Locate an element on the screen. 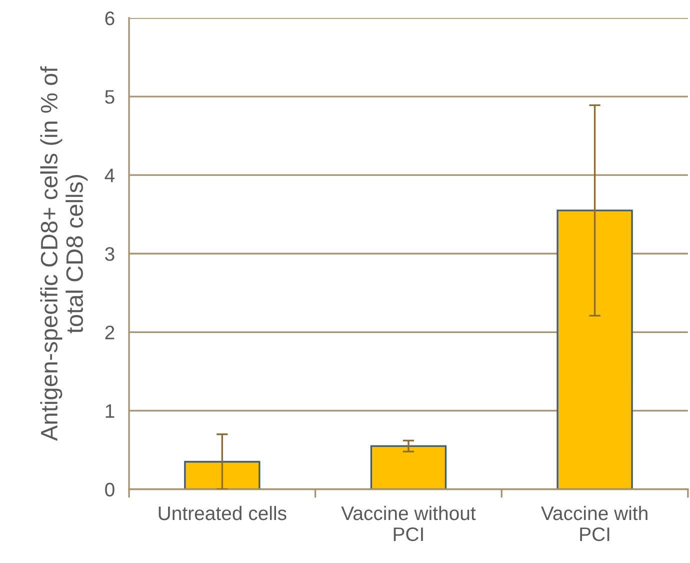  x-tick-label: Vaccine without PCI is located at coordinates (408, 524).